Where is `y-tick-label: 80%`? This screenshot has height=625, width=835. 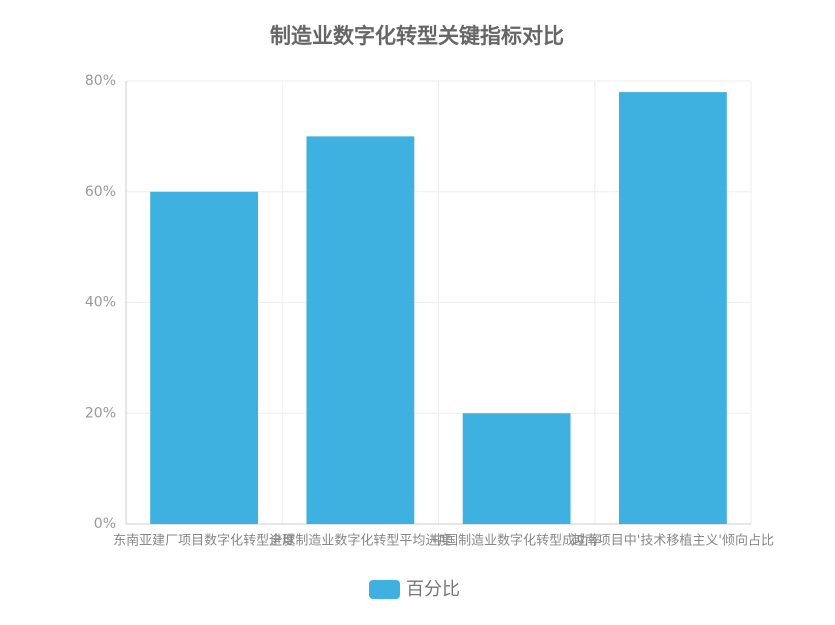
y-tick-label: 80% is located at coordinates (100, 81).